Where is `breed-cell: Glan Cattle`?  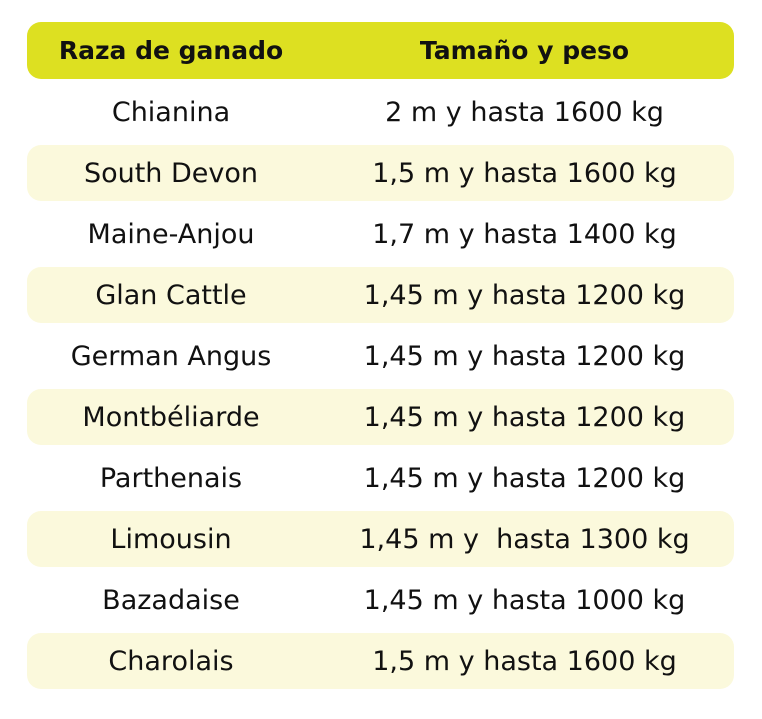
breed-cell: Glan Cattle is located at coordinates (171, 295).